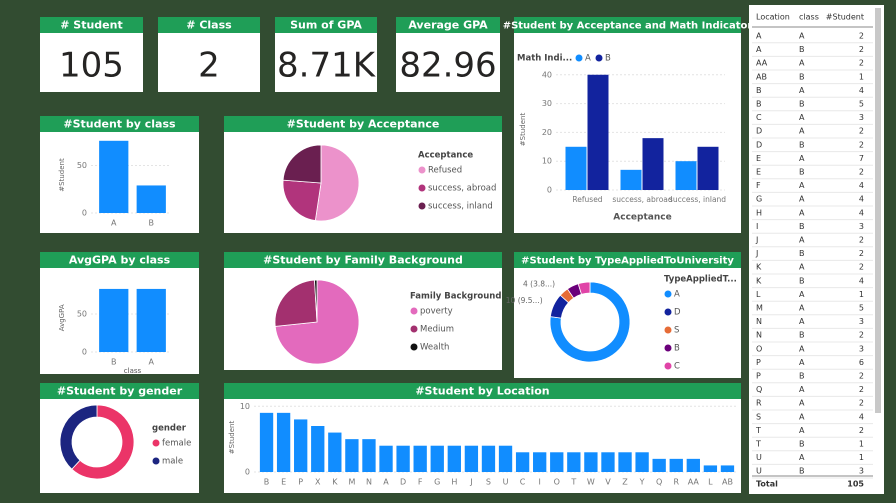 Image resolution: width=896 pixels, height=503 pixels. What do you see at coordinates (861, 104) in the screenshot?
I see `table-cell: 5` at bounding box center [861, 104].